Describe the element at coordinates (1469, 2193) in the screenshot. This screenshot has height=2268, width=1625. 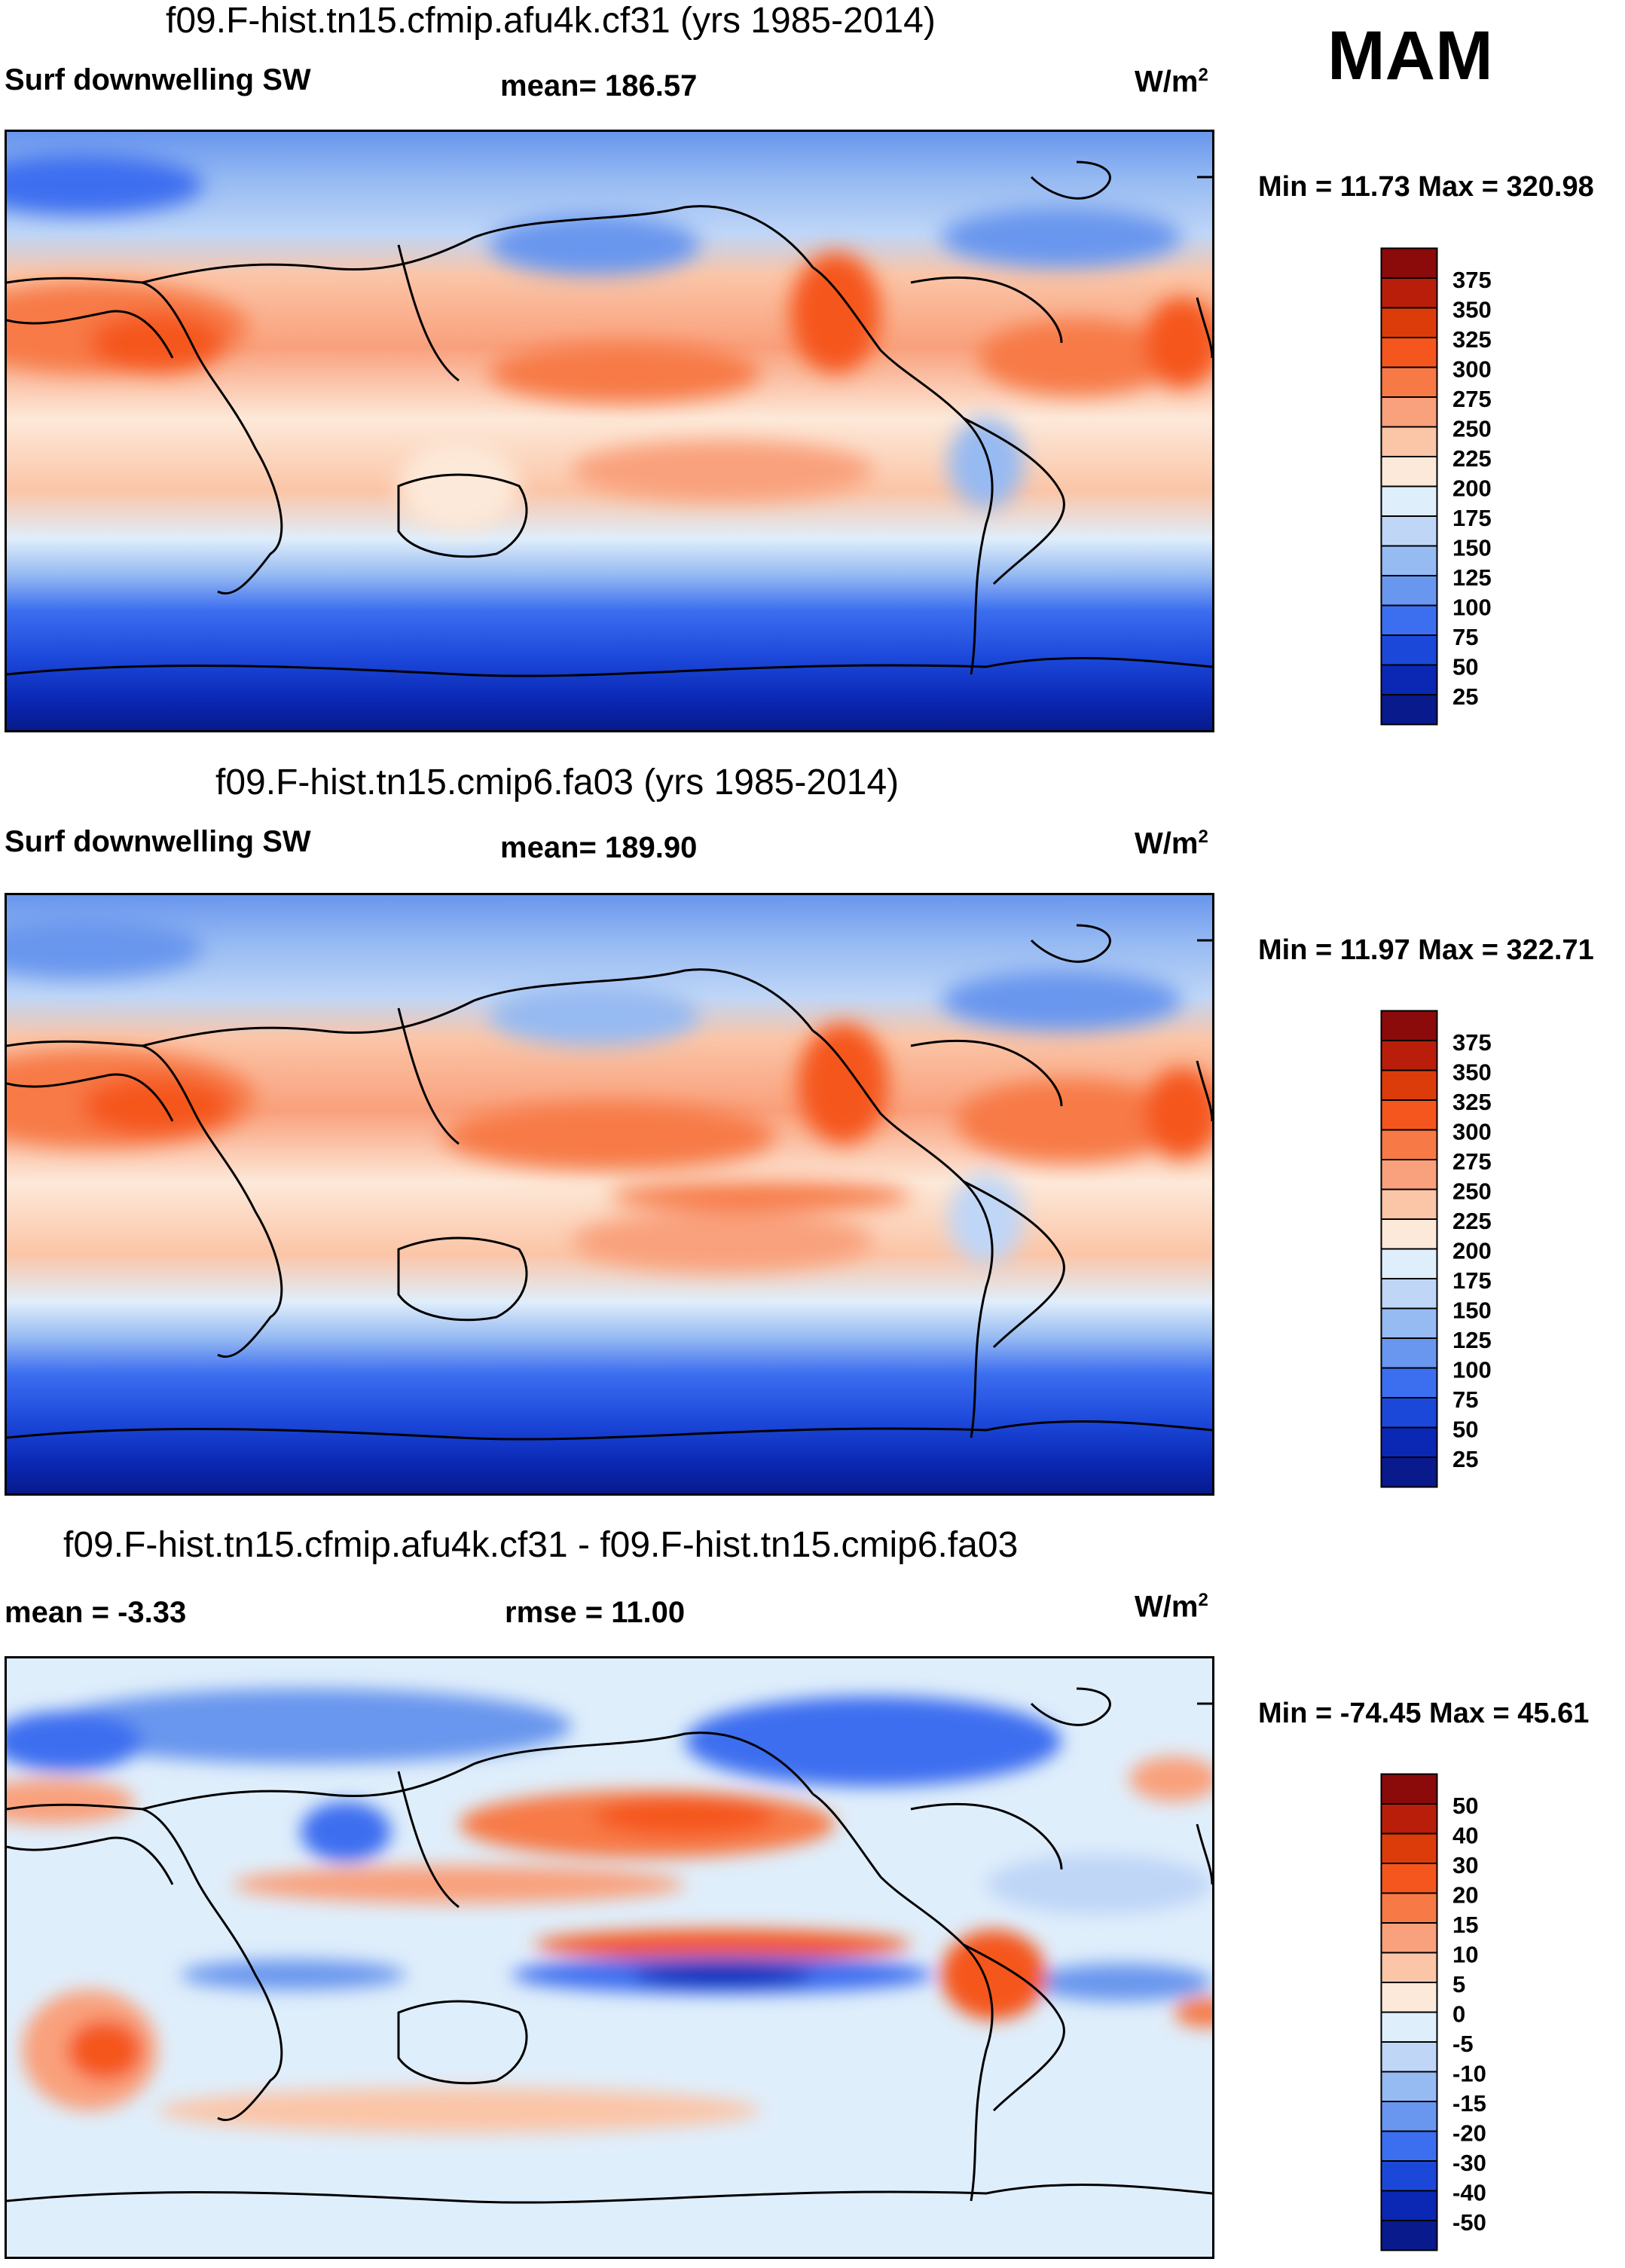
I see `colorbar-tick-label: -40` at that location.